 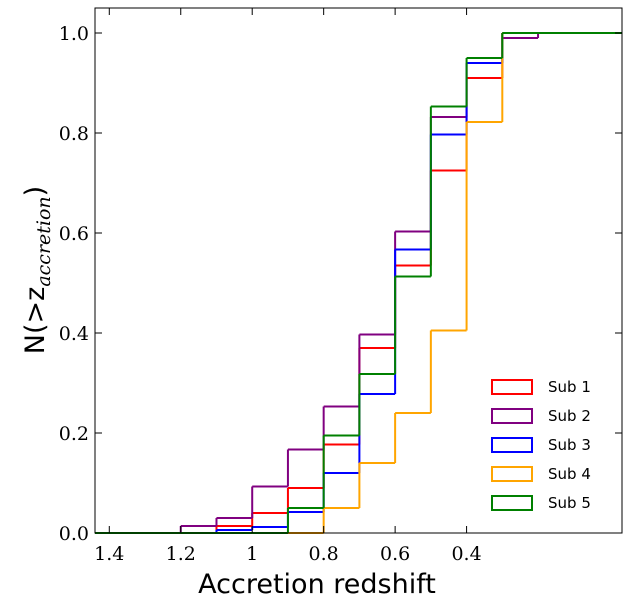 I want to click on x-tick-label: 1.4, so click(x=109, y=554).